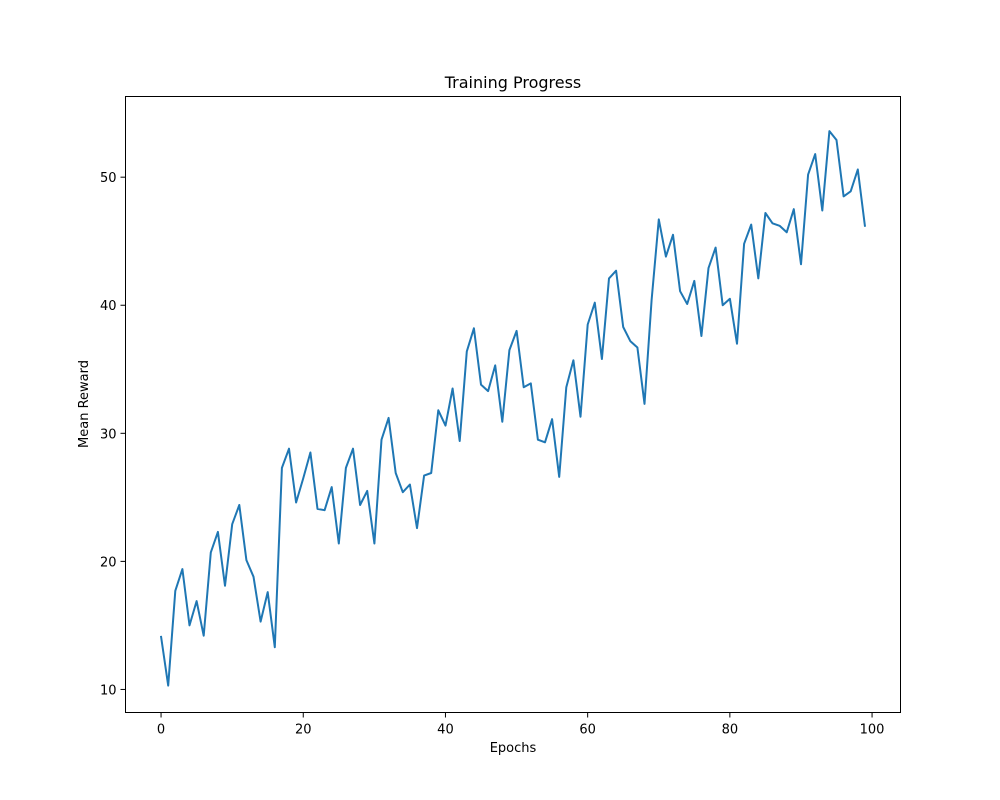 This screenshot has width=1000, height=800. Describe the element at coordinates (161, 730) in the screenshot. I see `x-tick-label: 0` at that location.